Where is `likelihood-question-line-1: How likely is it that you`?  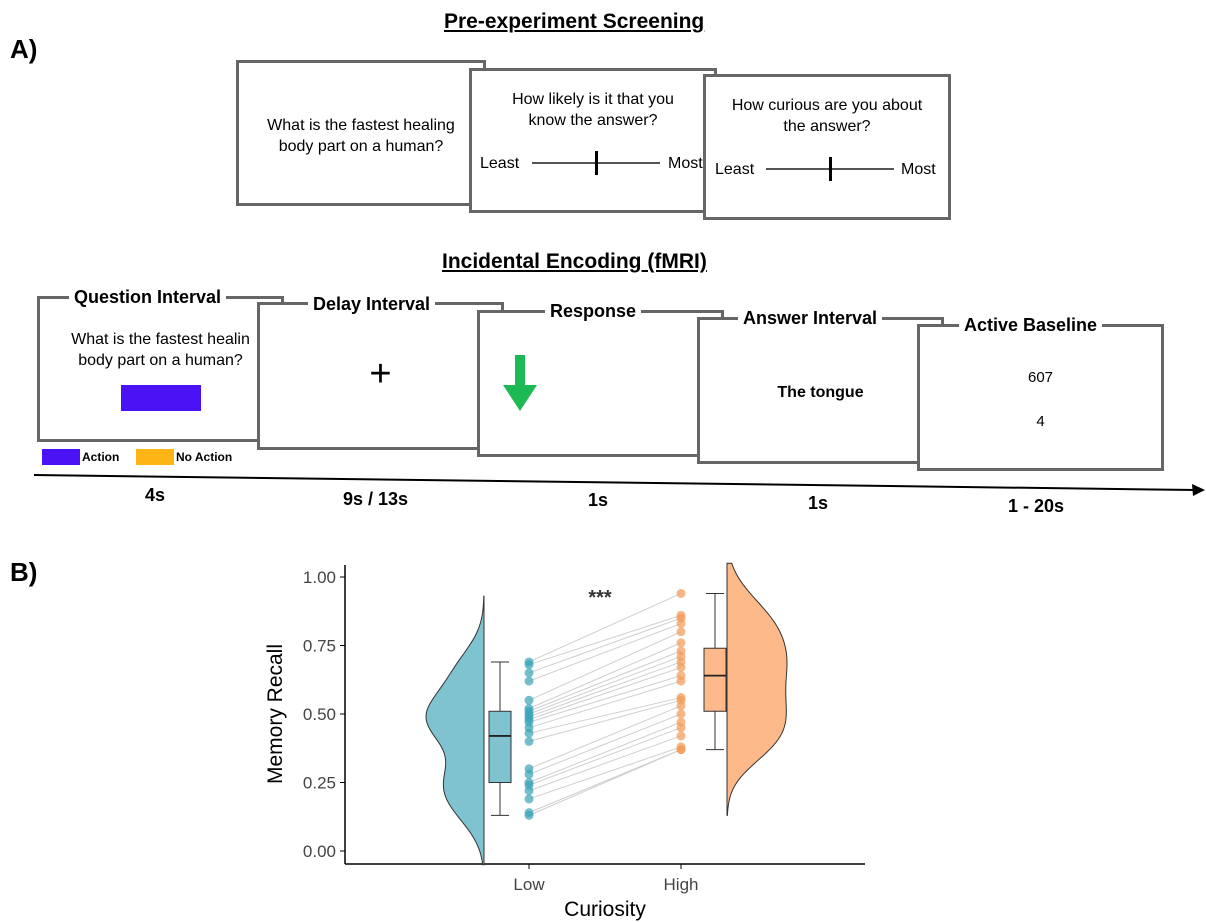 likelihood-question-line-1: How likely is it that you is located at coordinates (593, 99).